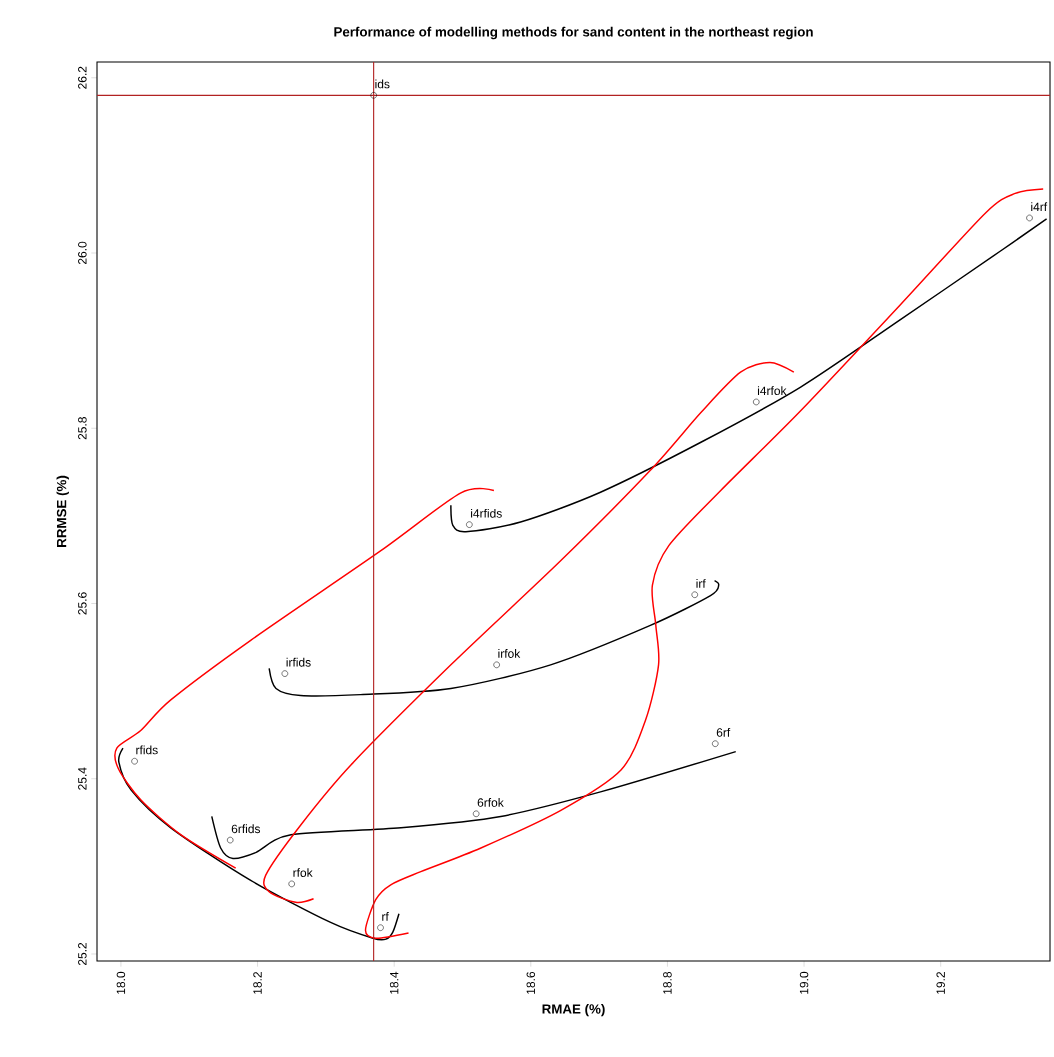 The width and height of the screenshot is (1054, 1057). Describe the element at coordinates (82, 603) in the screenshot. I see `y-tick-label: 25.6` at that location.